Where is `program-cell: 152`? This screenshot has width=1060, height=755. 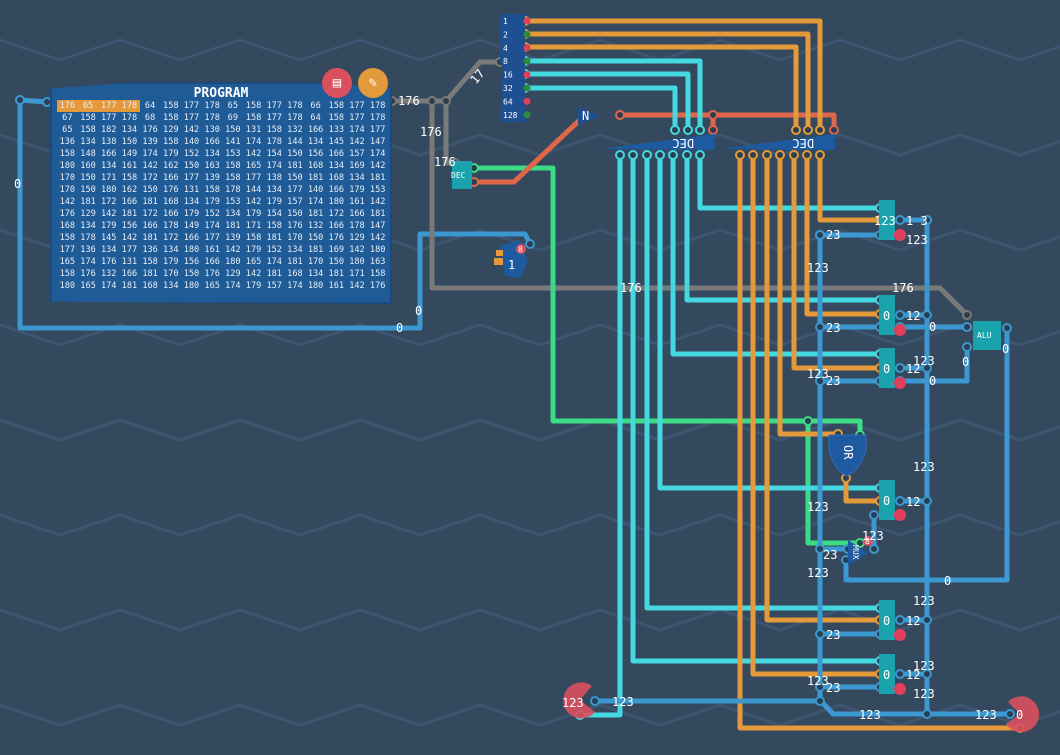
program-cell: 152 is located at coordinates (274, 250).